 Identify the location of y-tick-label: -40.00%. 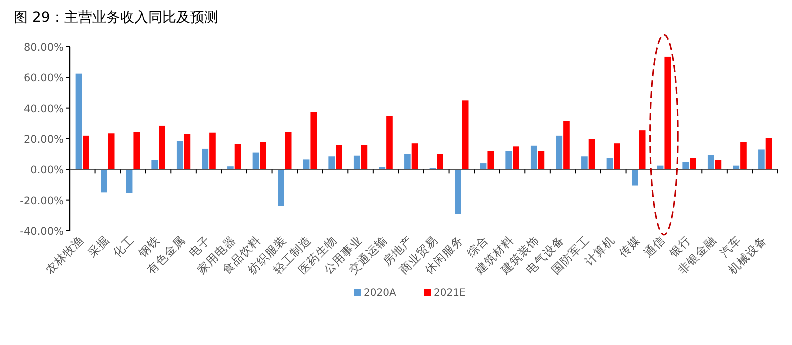
(42, 232).